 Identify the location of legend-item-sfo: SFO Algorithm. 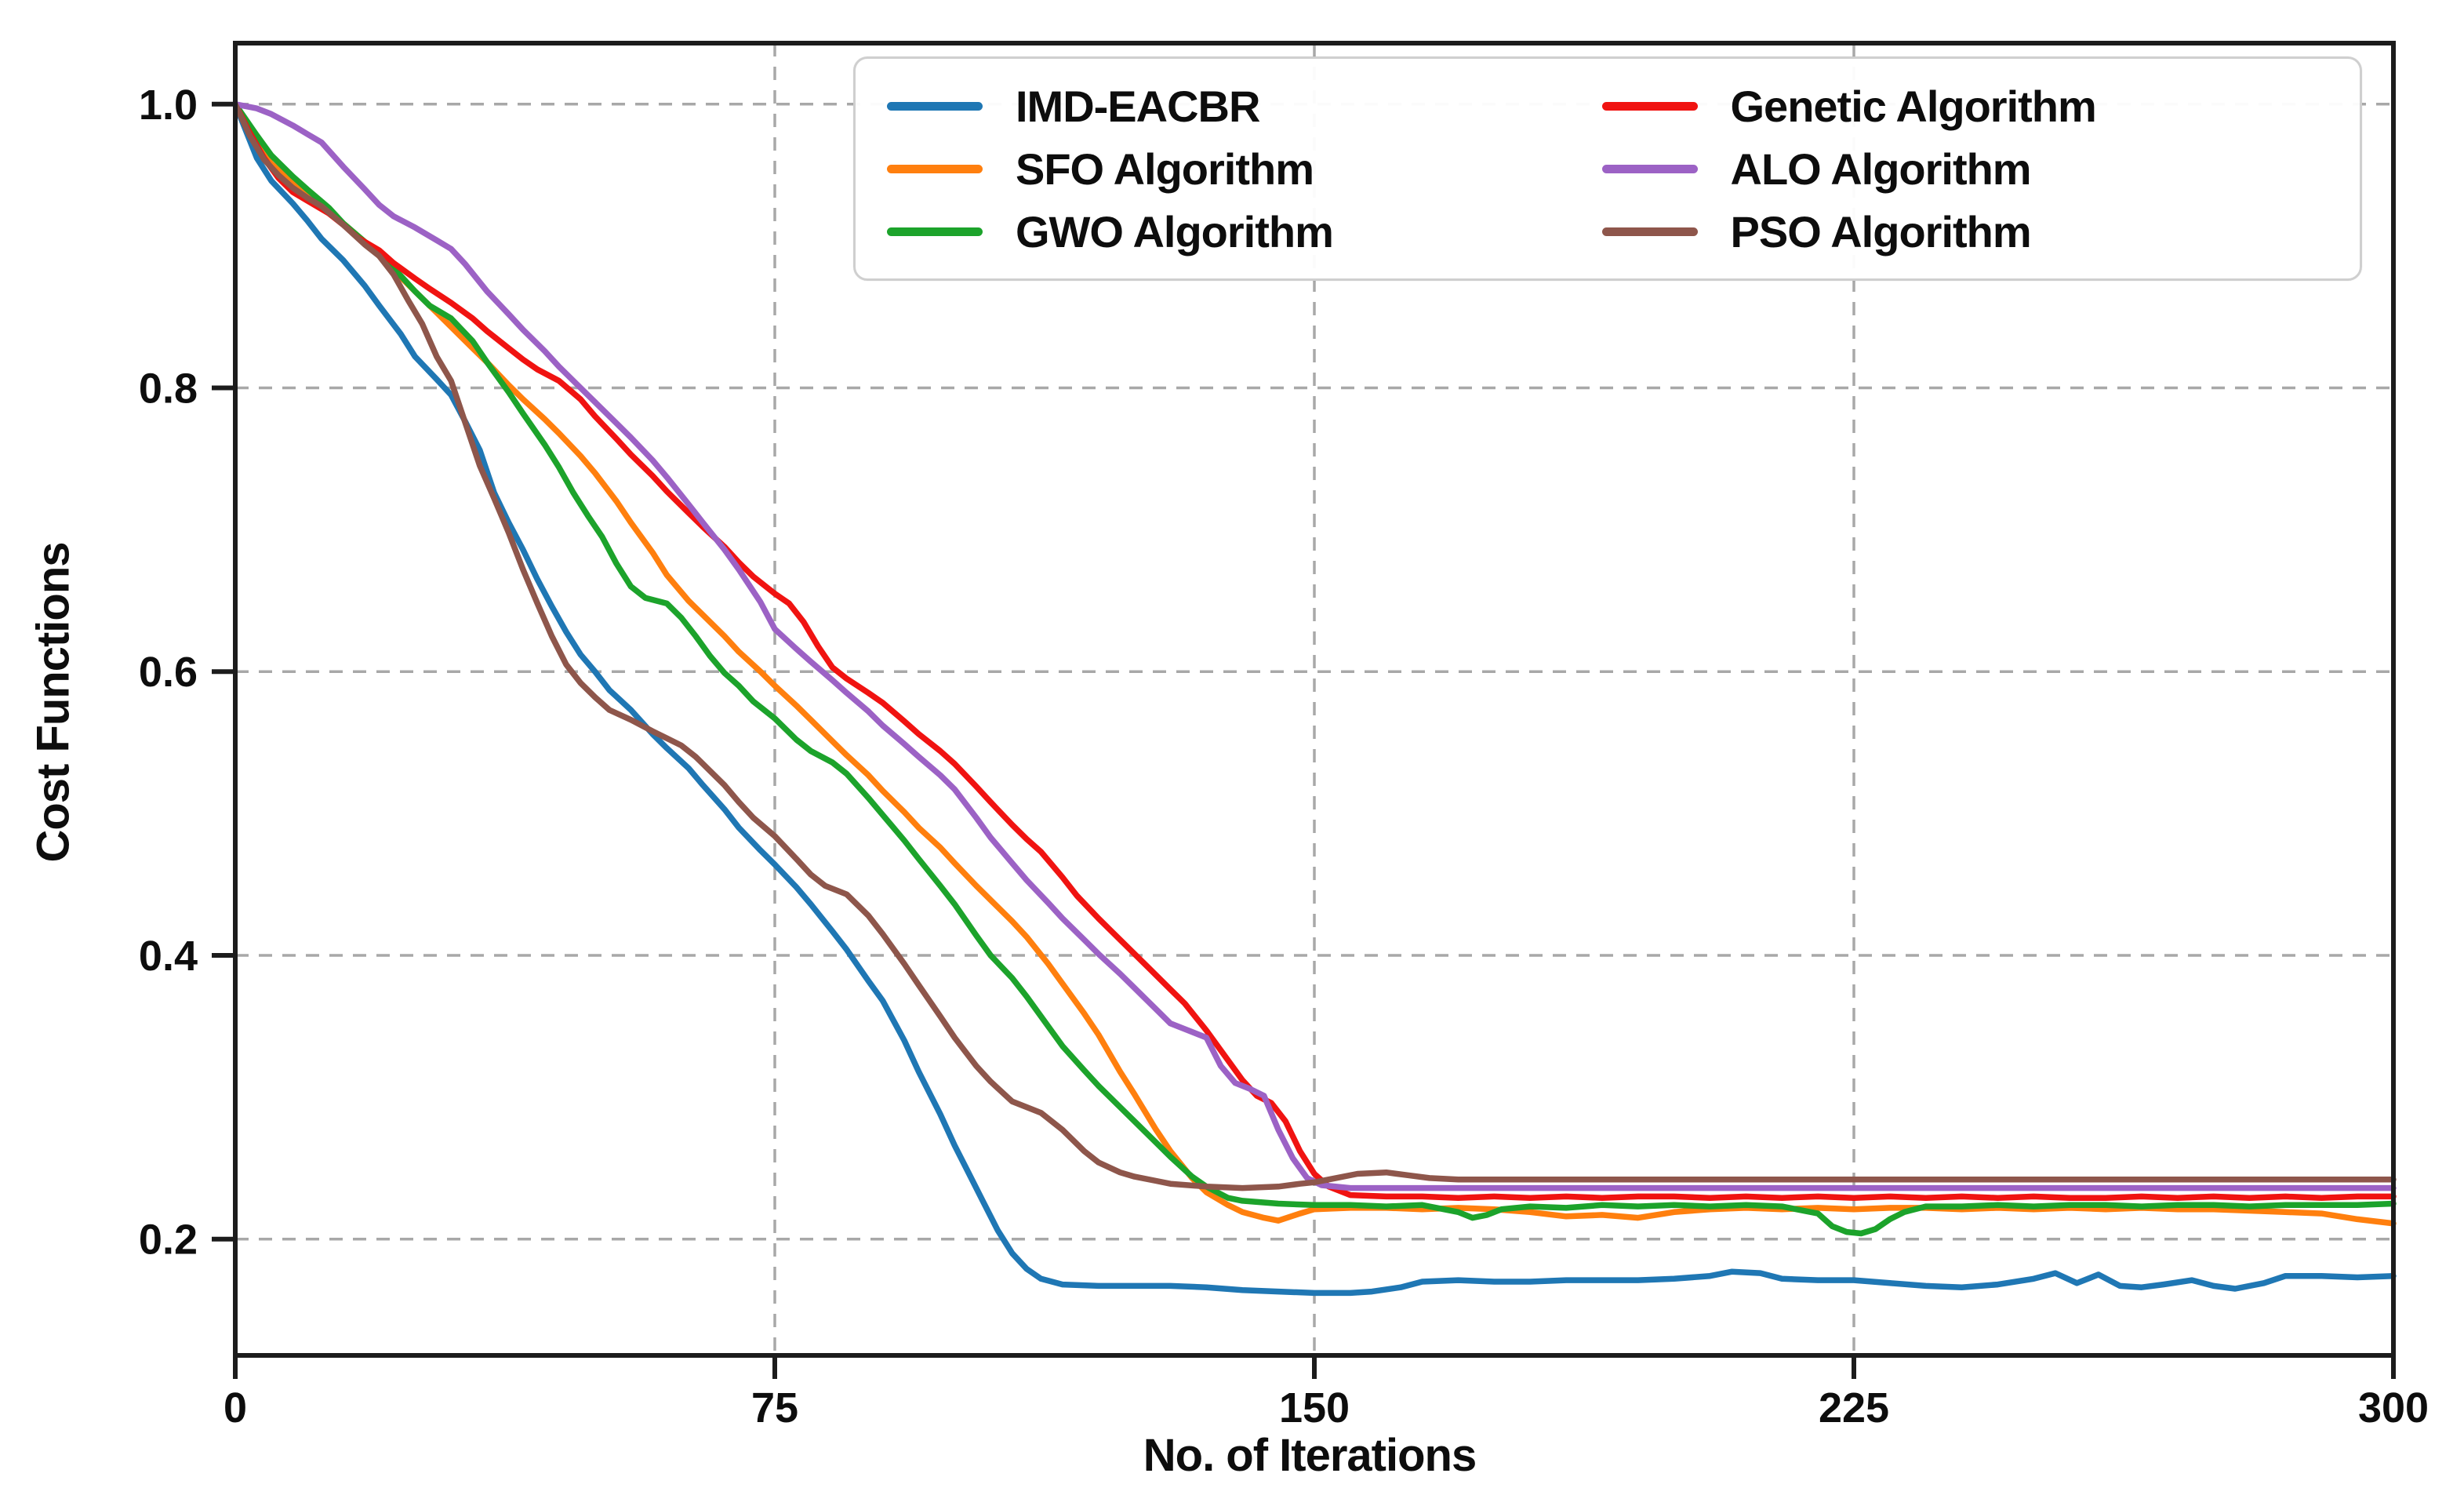
(1244, 169).